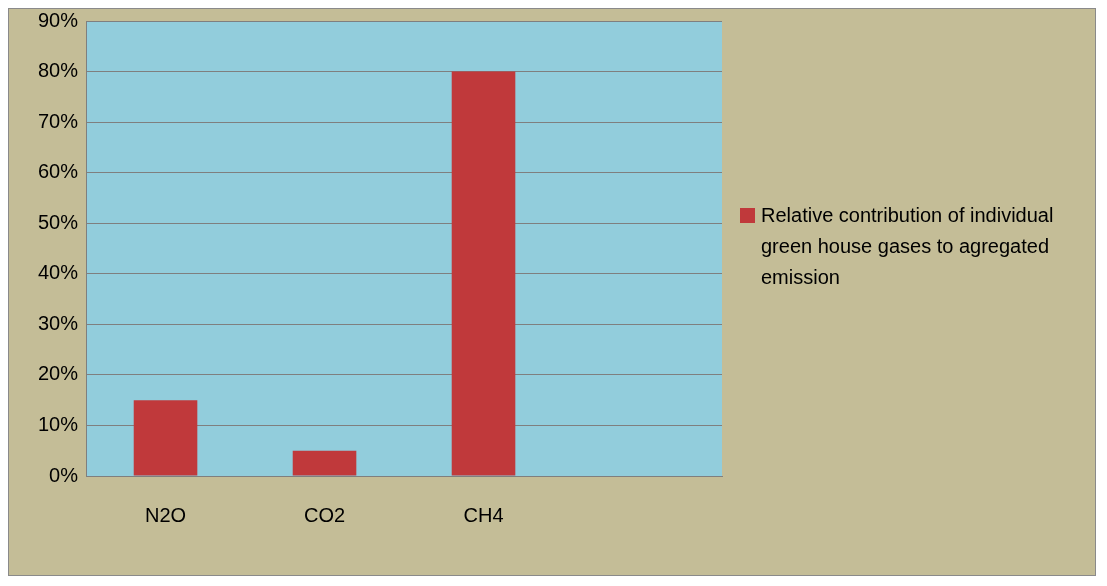  Describe the element at coordinates (58, 221) in the screenshot. I see `y-tick-label: 50%` at that location.